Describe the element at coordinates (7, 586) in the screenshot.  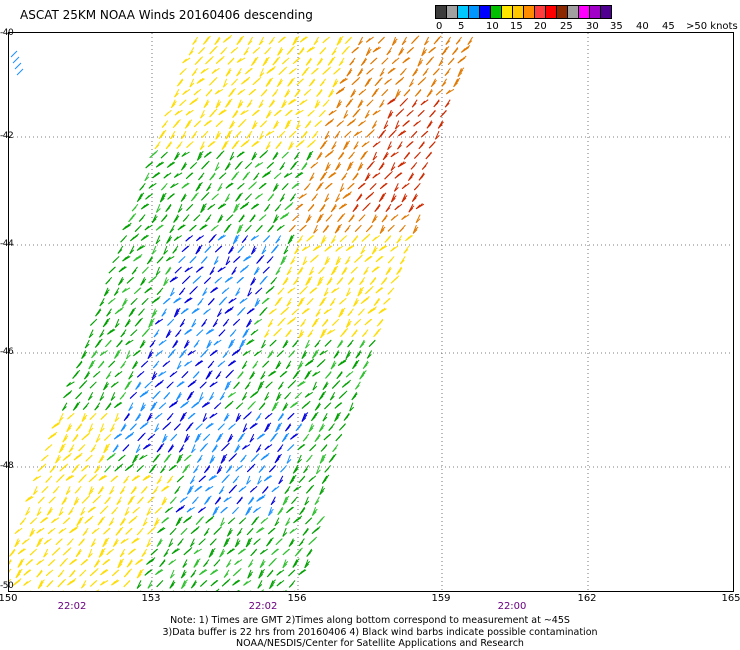
I see `lat-label: -50` at that location.